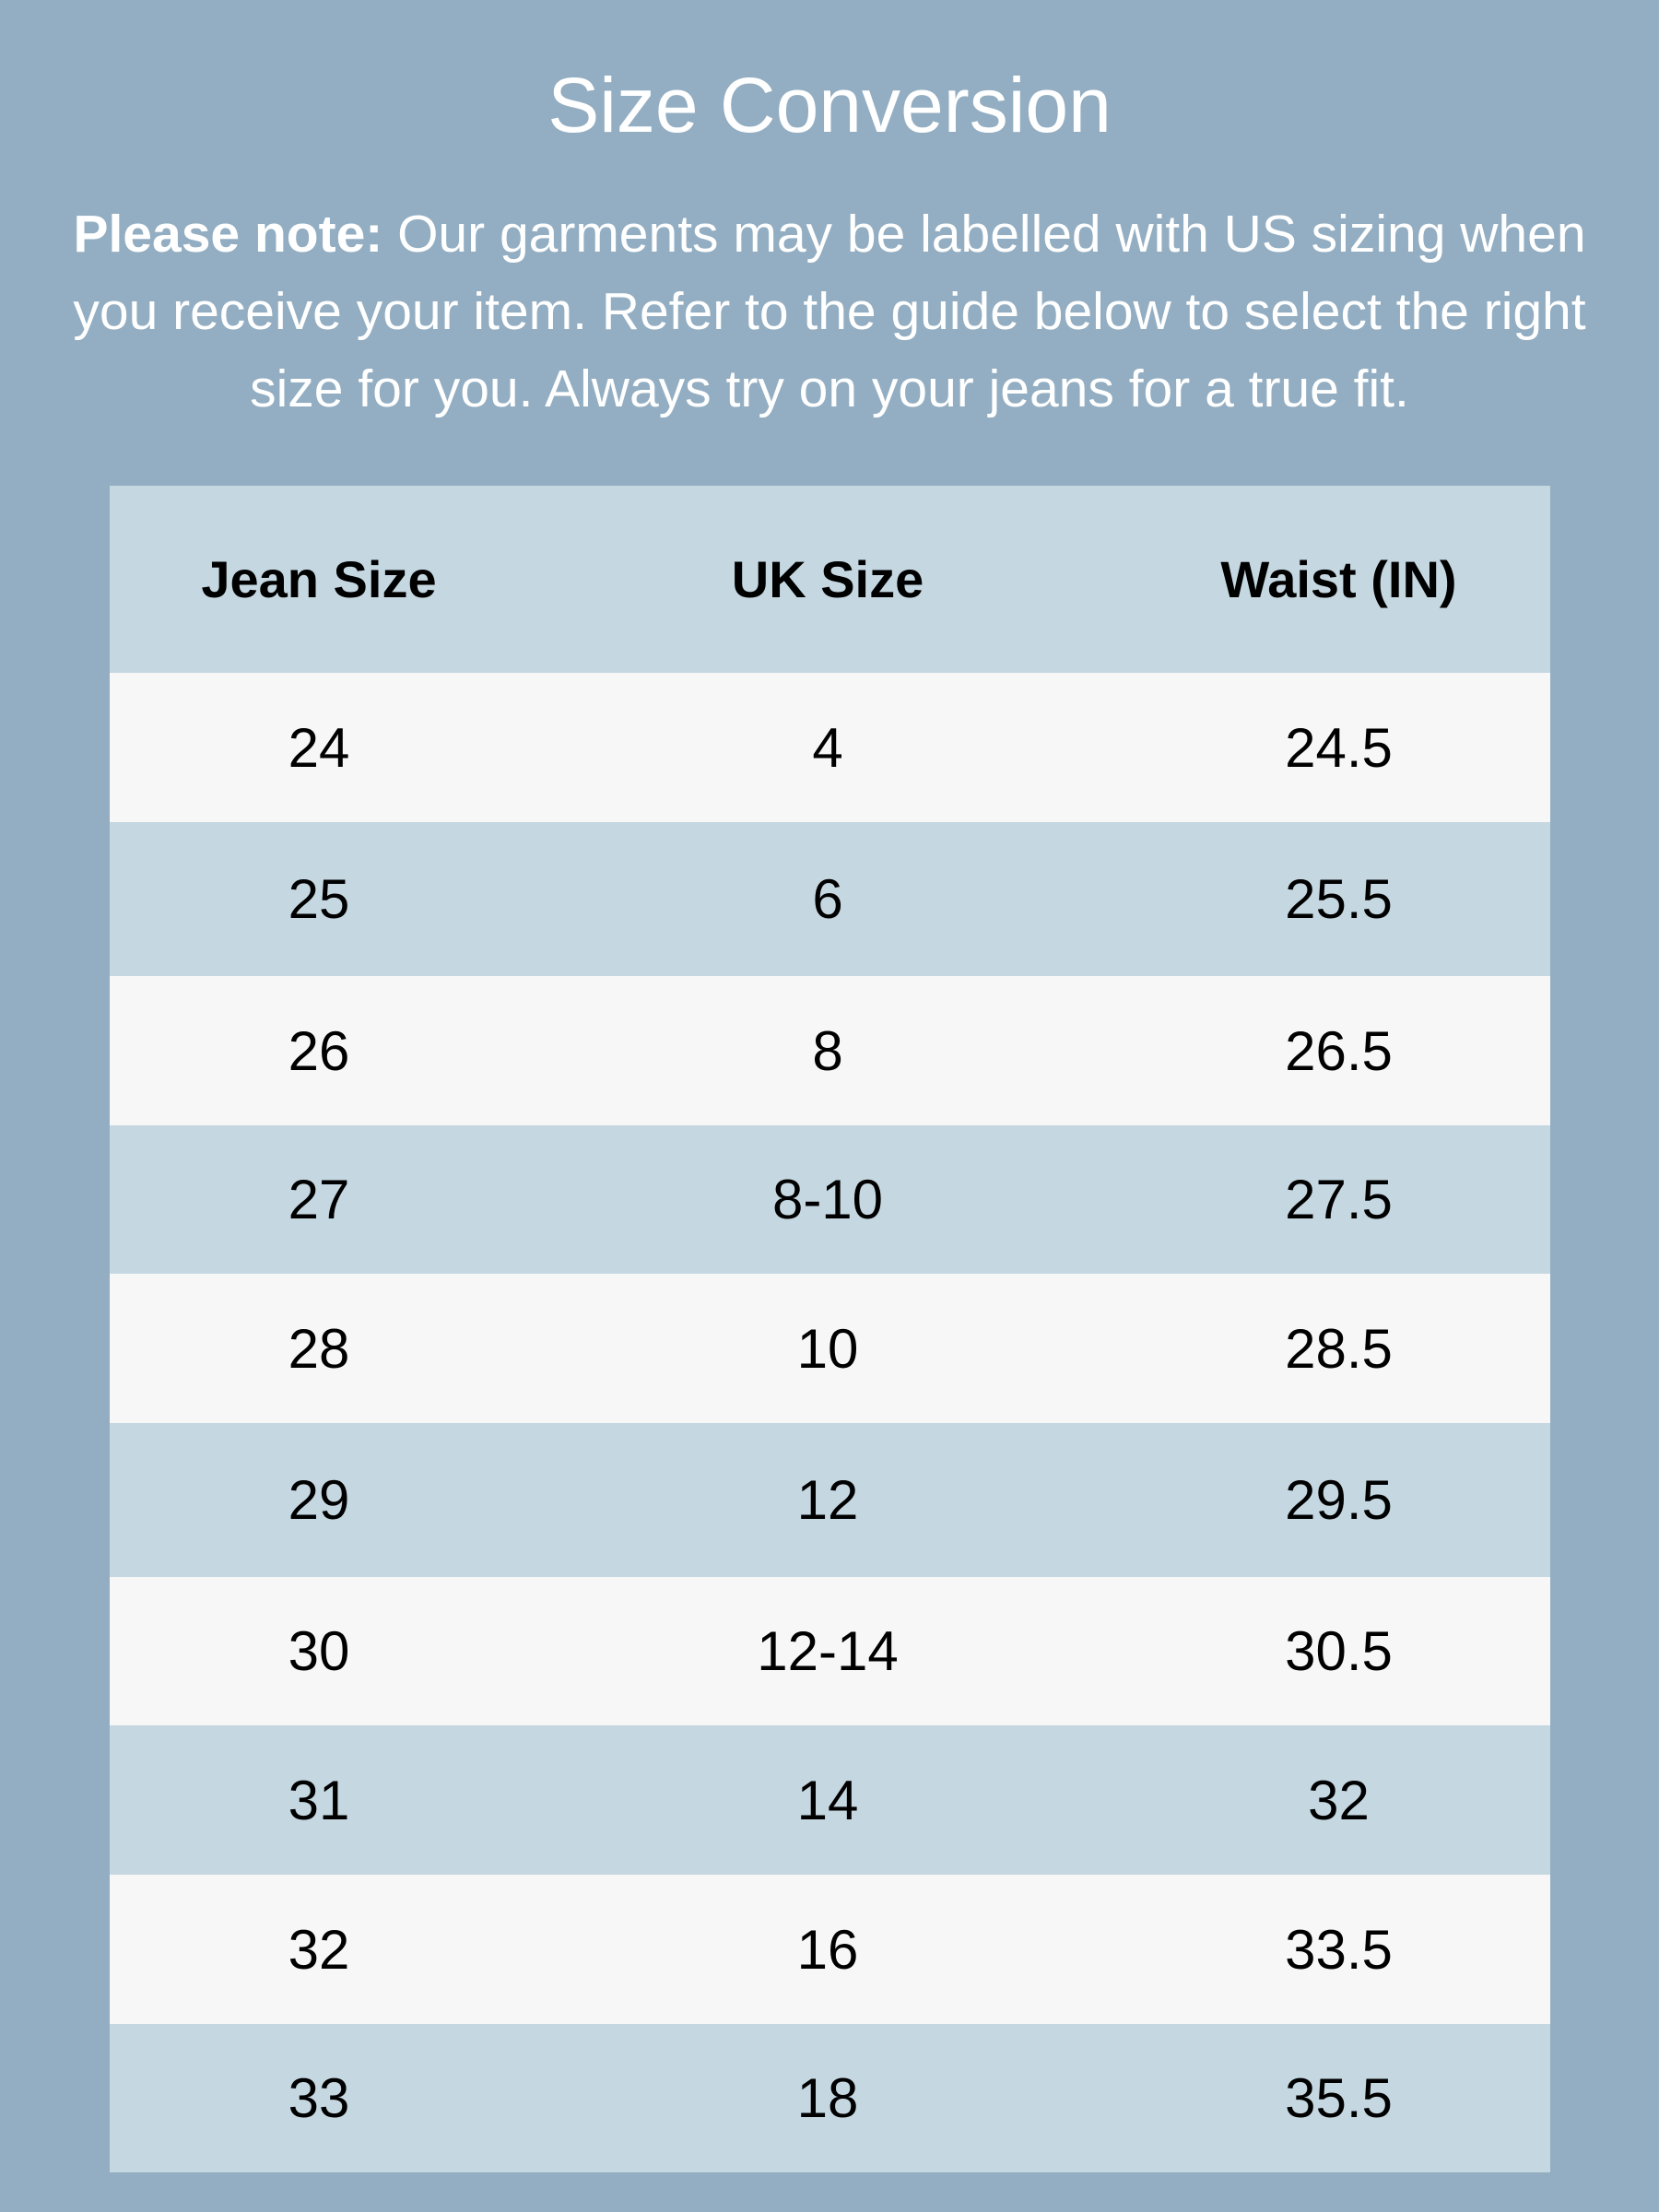 The width and height of the screenshot is (1659, 2212). I want to click on table-row: 30 12-14 30.5, so click(830, 1651).